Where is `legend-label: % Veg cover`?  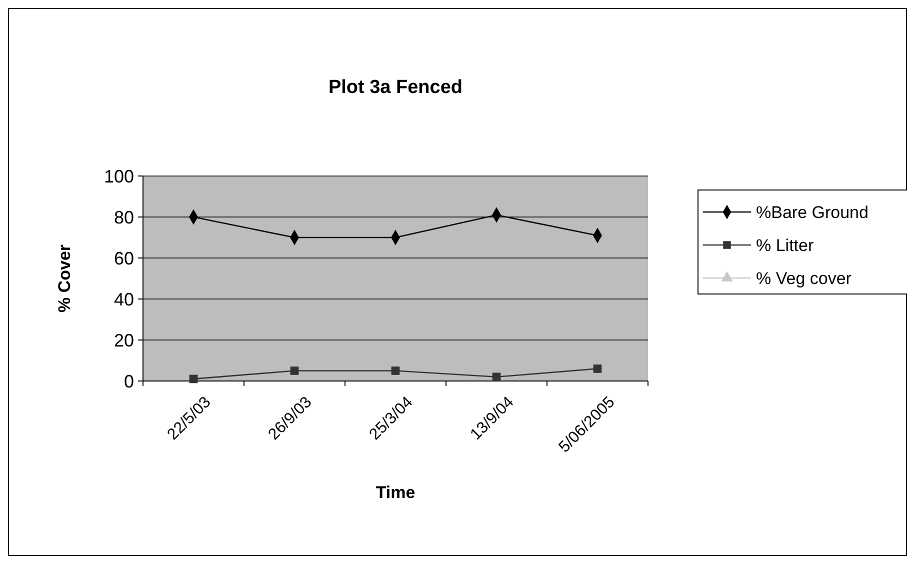 legend-label: % Veg cover is located at coordinates (804, 278).